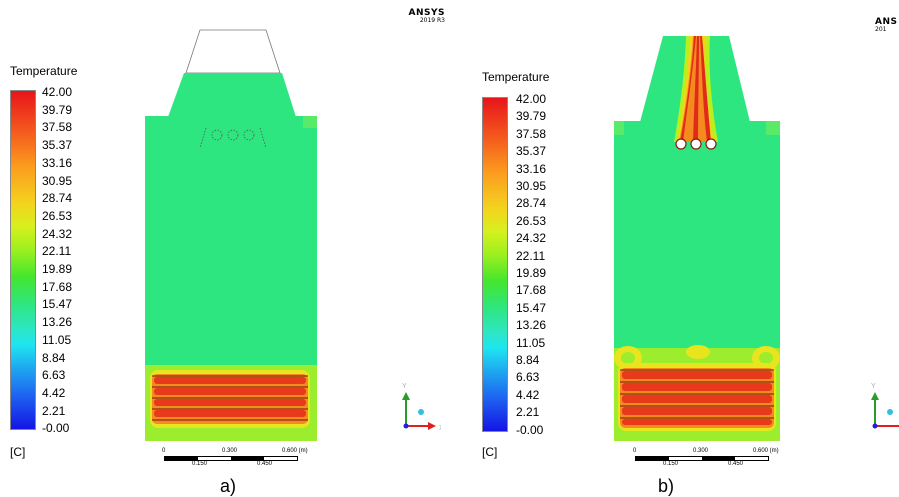 This screenshot has height=497, width=899. What do you see at coordinates (881, 29) in the screenshot?
I see `brand-version: 201` at bounding box center [881, 29].